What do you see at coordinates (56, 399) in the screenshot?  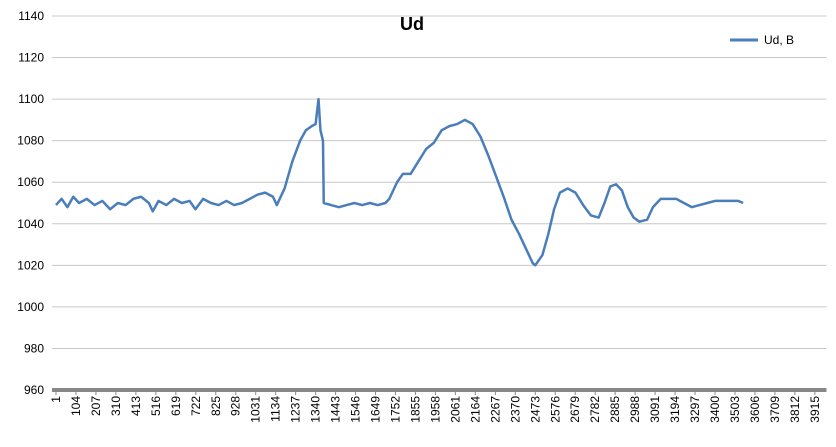 I see `x-tick-label: 1` at bounding box center [56, 399].